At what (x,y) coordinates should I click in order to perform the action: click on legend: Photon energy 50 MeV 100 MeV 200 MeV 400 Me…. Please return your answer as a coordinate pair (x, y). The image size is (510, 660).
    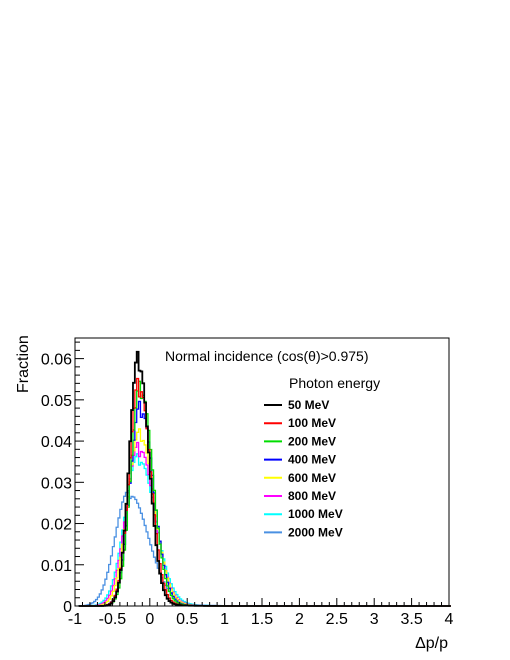
    Looking at the image, I should click on (322, 457).